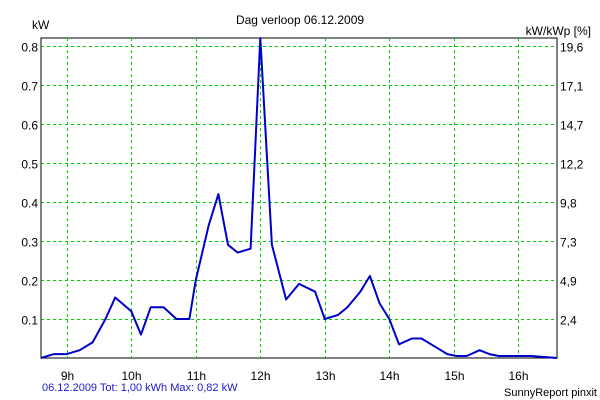 This screenshot has width=600, height=400. I want to click on y-tick-label-left: 0.8, so click(29, 48).